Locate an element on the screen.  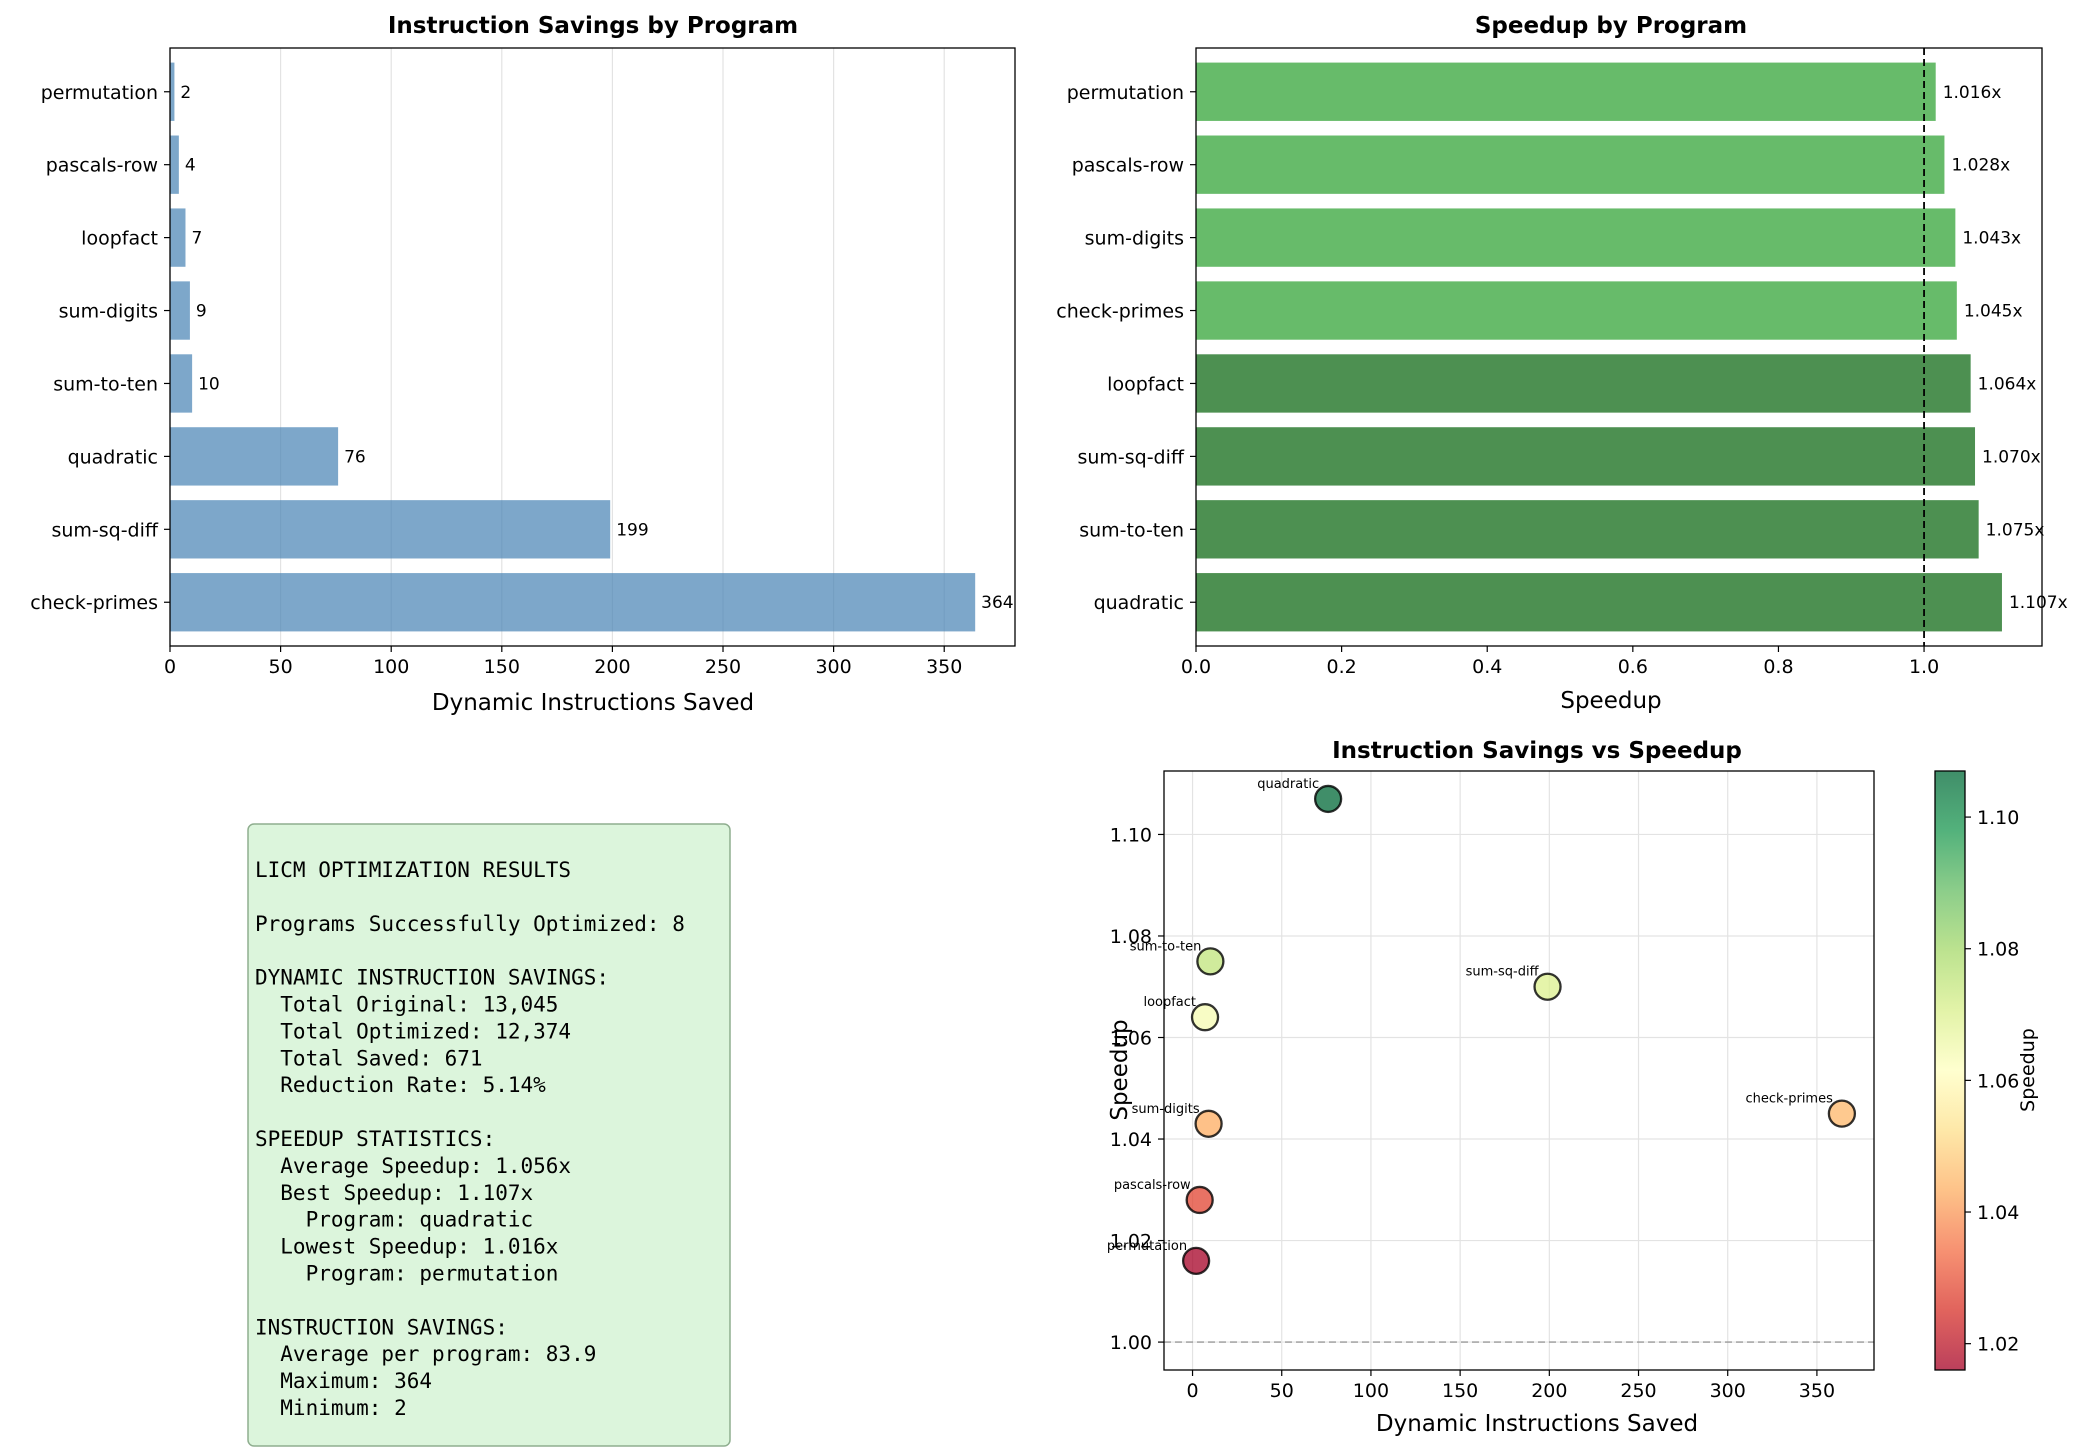
speedup-bar-value-label: 1.043x is located at coordinates (1991, 239).